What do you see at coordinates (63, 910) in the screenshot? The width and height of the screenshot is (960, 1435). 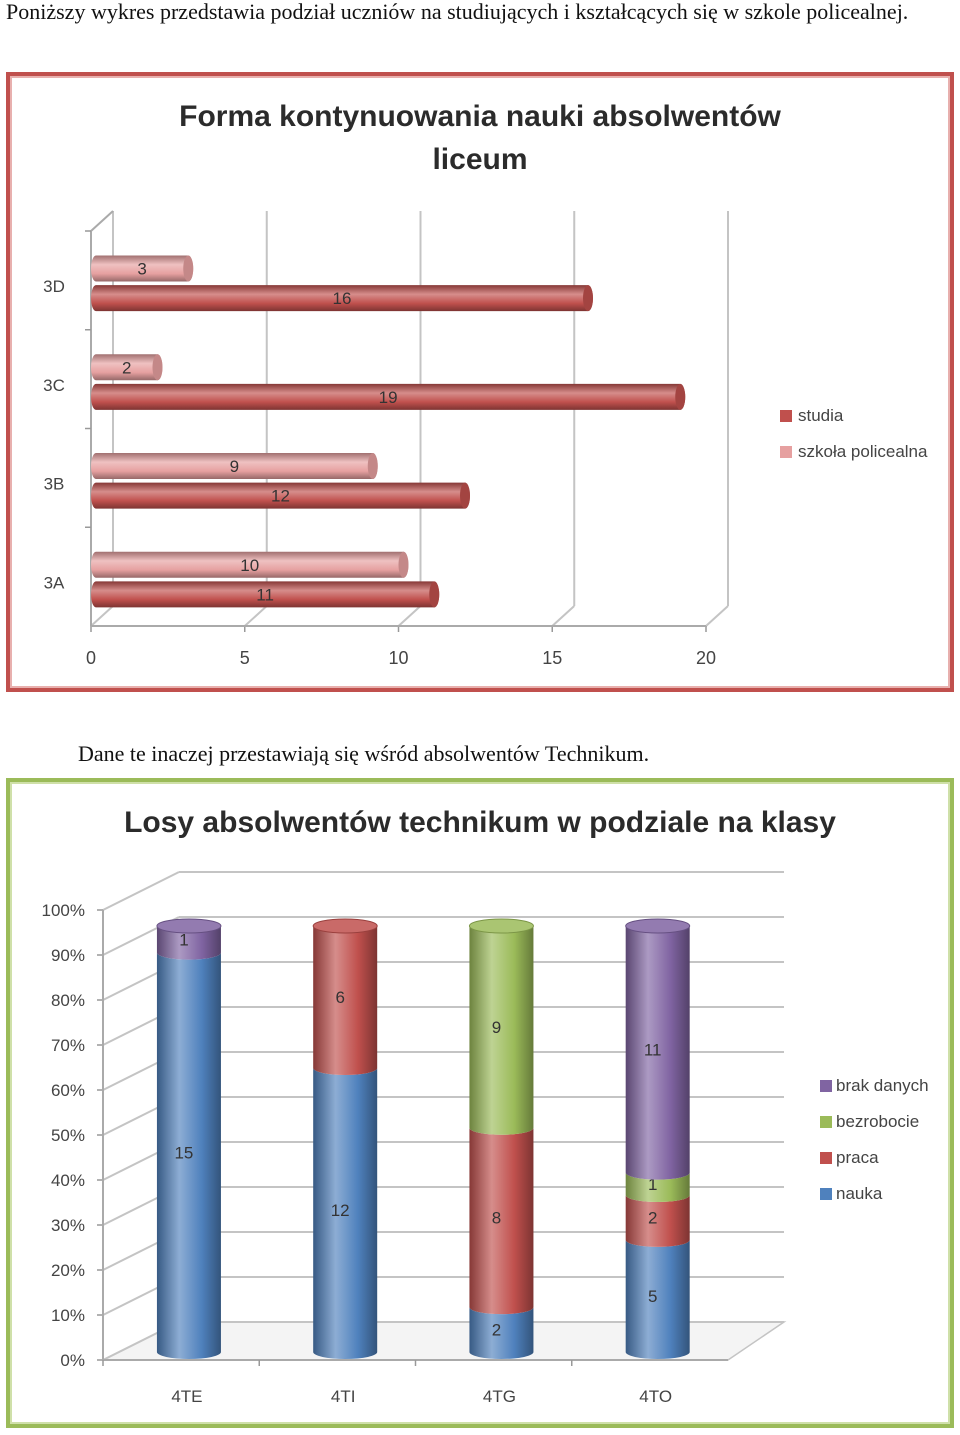 I see `chart2-y-tick-label: 100%` at bounding box center [63, 910].